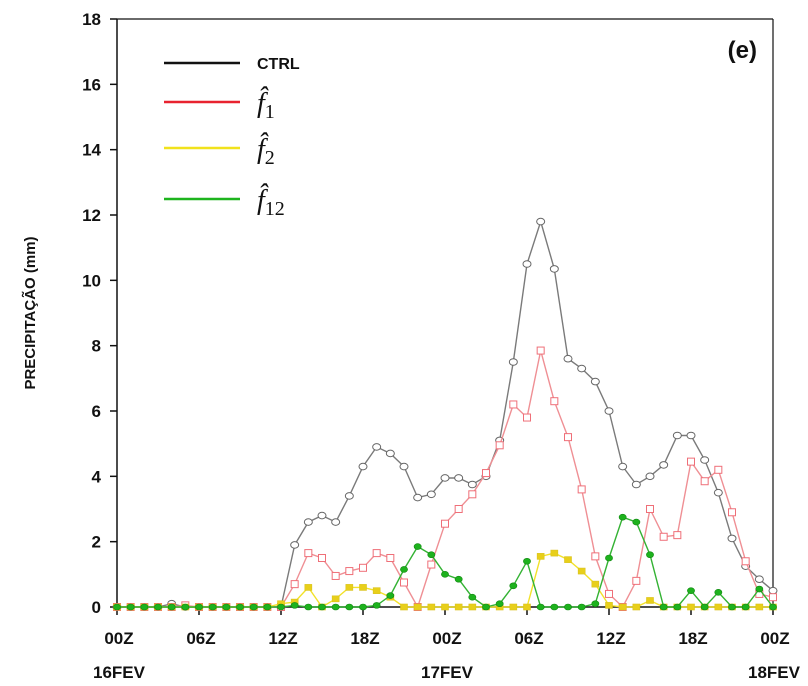  What do you see at coordinates (219, 151) in the screenshot?
I see `legend-item: f̂2` at bounding box center [219, 151].